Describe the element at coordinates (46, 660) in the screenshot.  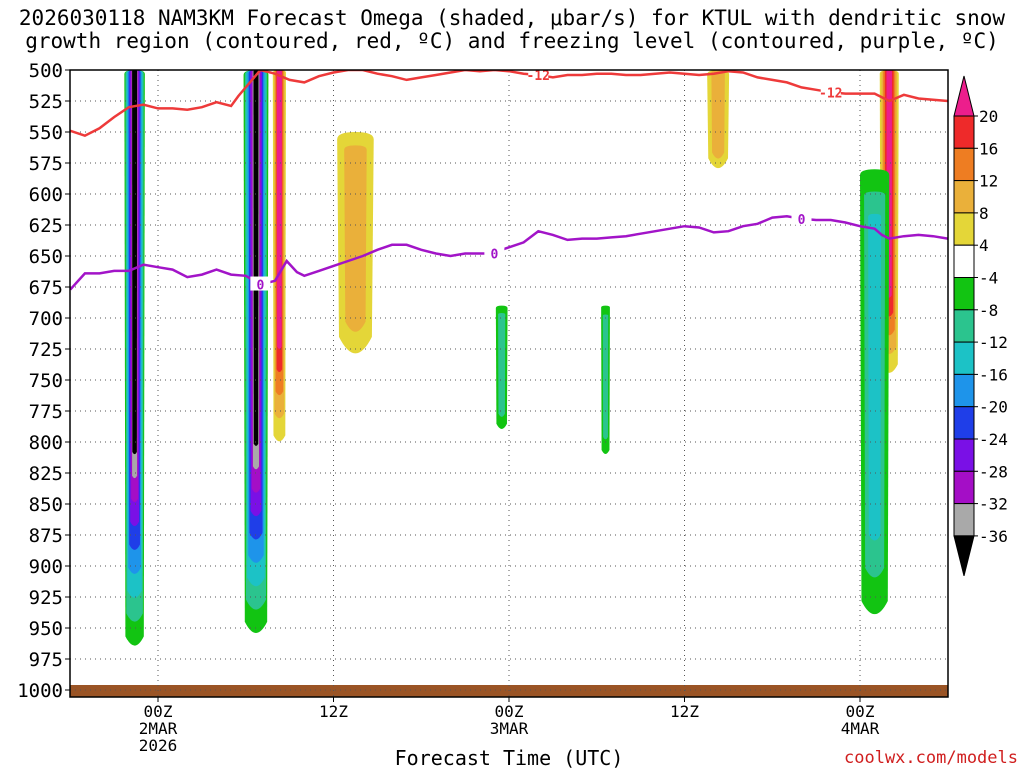
I see `y-tick-label: 975` at that location.